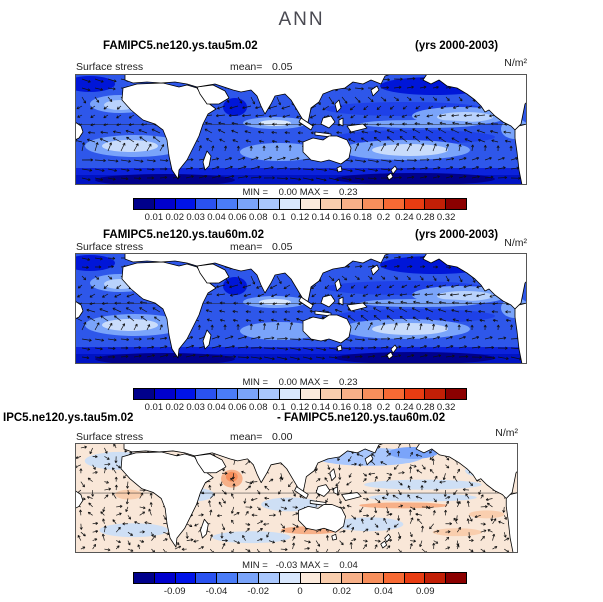 This screenshot has height=602, width=603. Describe the element at coordinates (298, 308) in the screenshot. I see `vector-arrows` at that location.